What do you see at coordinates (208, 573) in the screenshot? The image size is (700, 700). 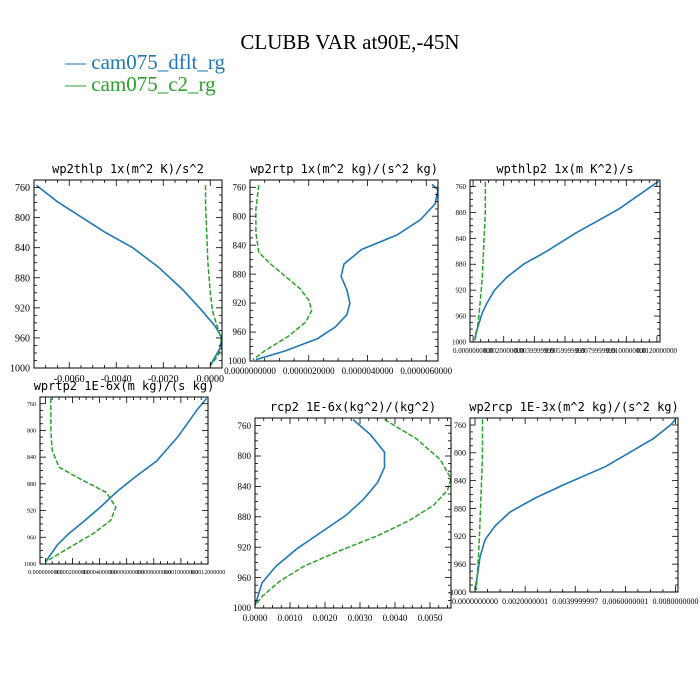 I see `x-tick-label: 0.0012000000` at bounding box center [208, 573].